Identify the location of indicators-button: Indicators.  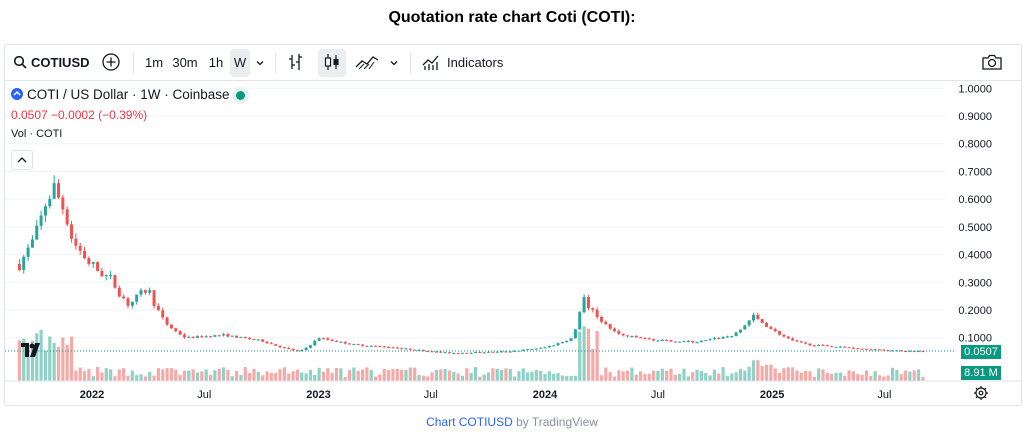
(462, 63).